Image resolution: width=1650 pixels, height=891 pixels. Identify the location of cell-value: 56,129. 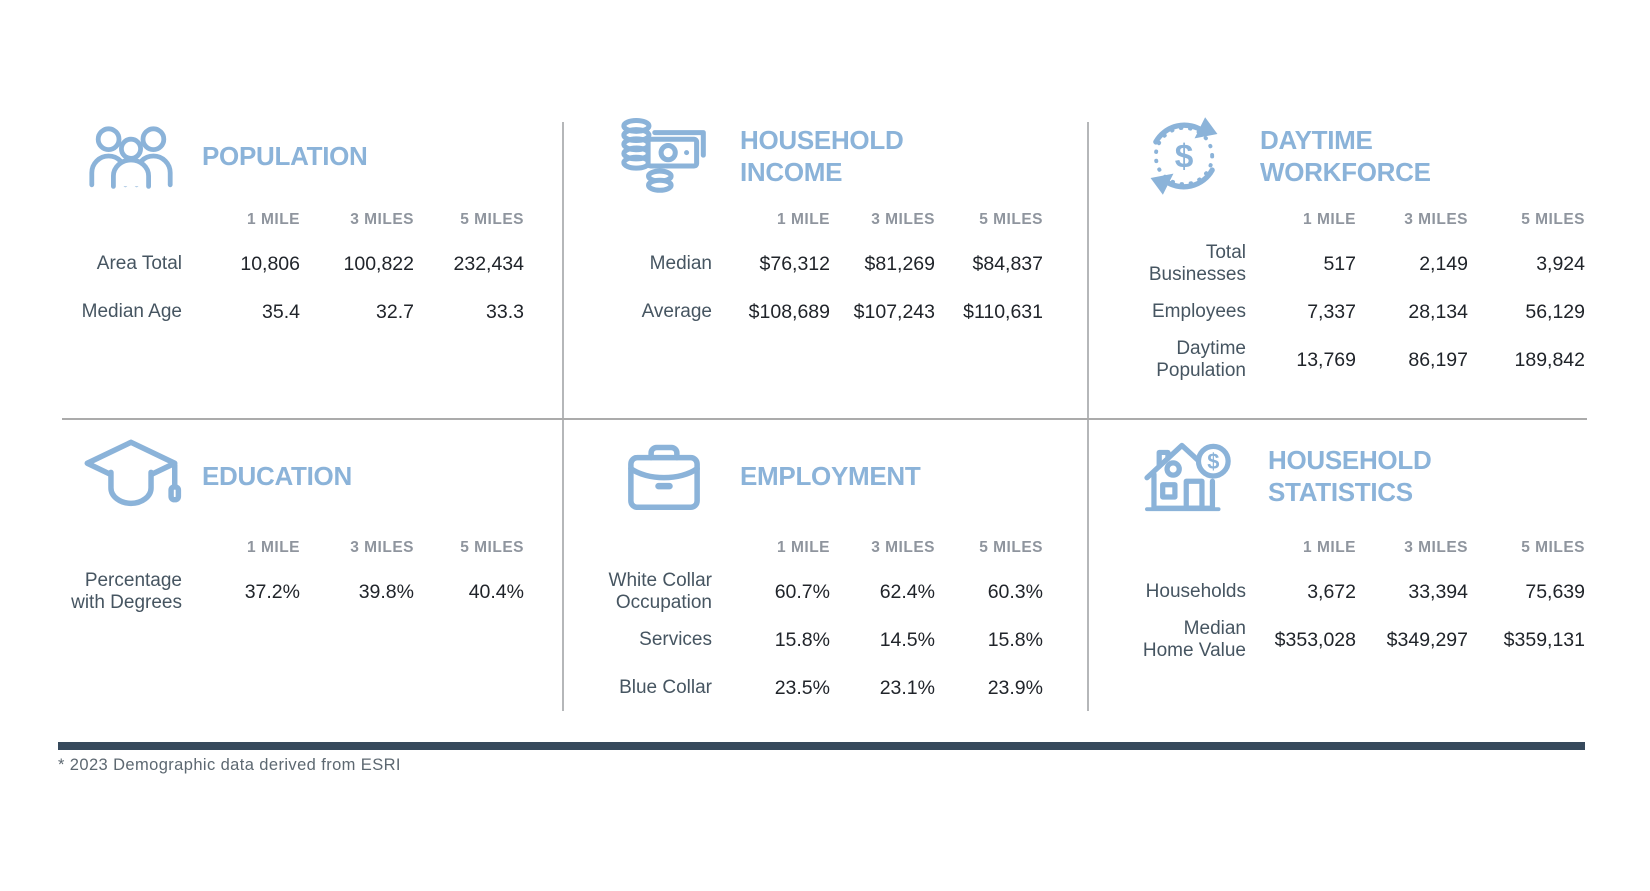
(1555, 311).